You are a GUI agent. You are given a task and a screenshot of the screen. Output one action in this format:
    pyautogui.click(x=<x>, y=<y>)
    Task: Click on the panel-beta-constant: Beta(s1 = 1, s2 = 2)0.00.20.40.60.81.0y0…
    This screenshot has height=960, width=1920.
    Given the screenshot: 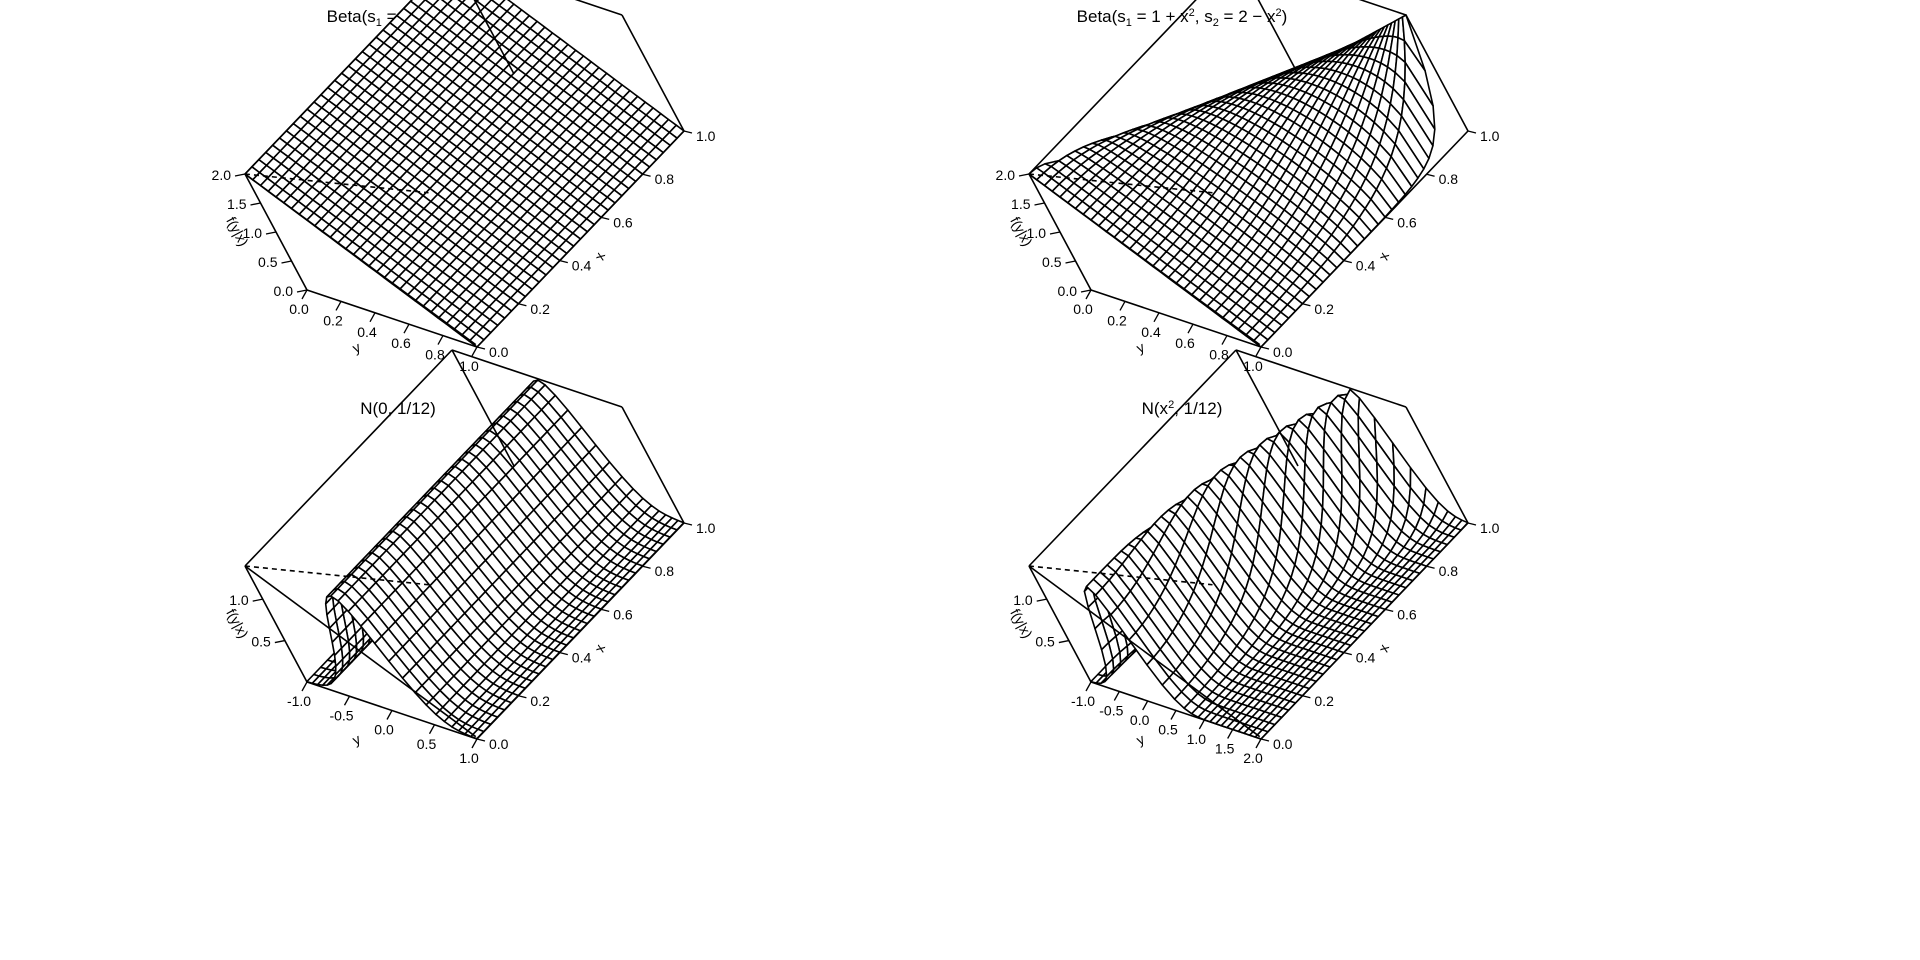 What is the action you would take?
    pyautogui.click(x=464, y=187)
    